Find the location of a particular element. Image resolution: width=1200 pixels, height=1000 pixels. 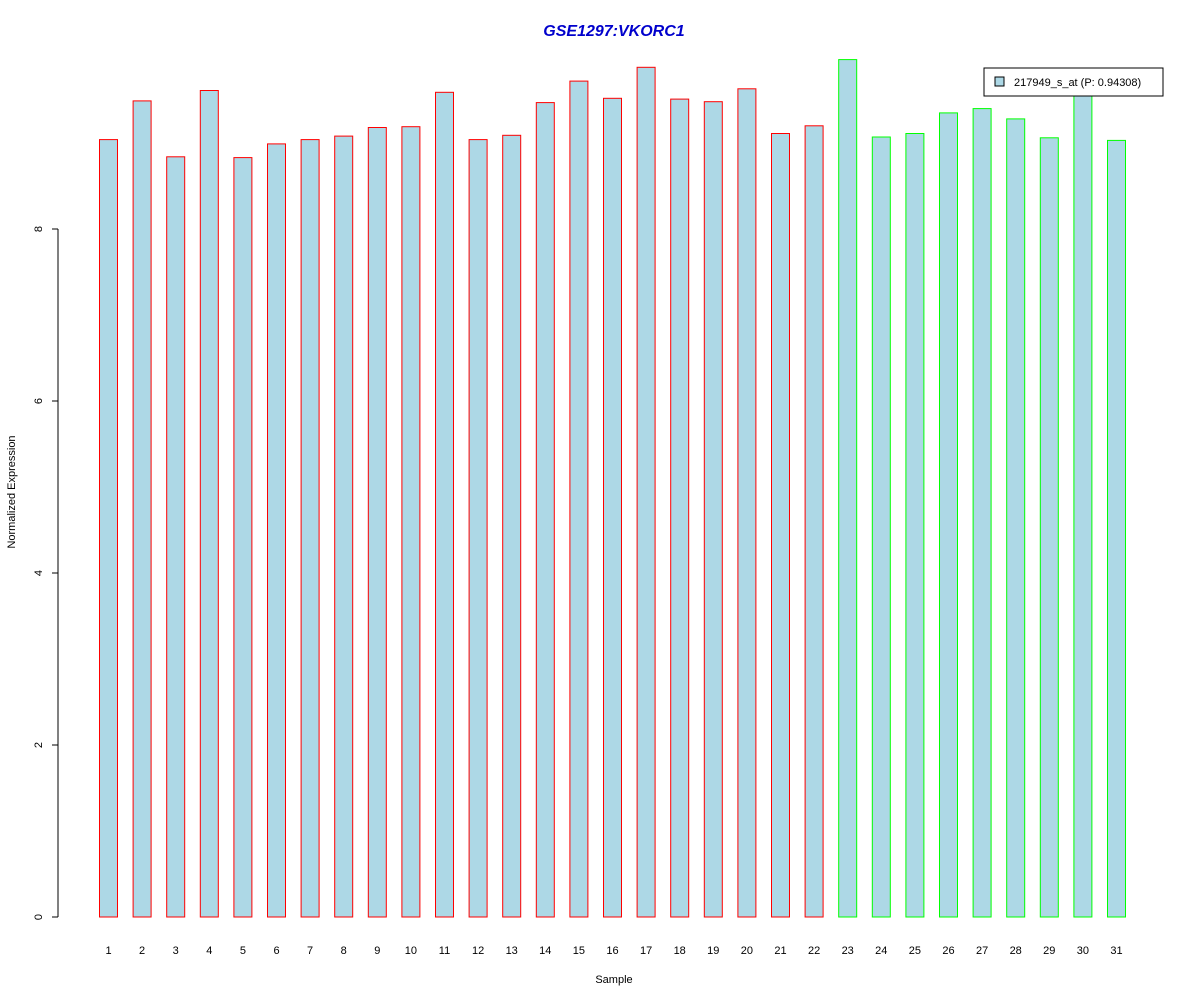

x-tick-label: 22 is located at coordinates (814, 951).